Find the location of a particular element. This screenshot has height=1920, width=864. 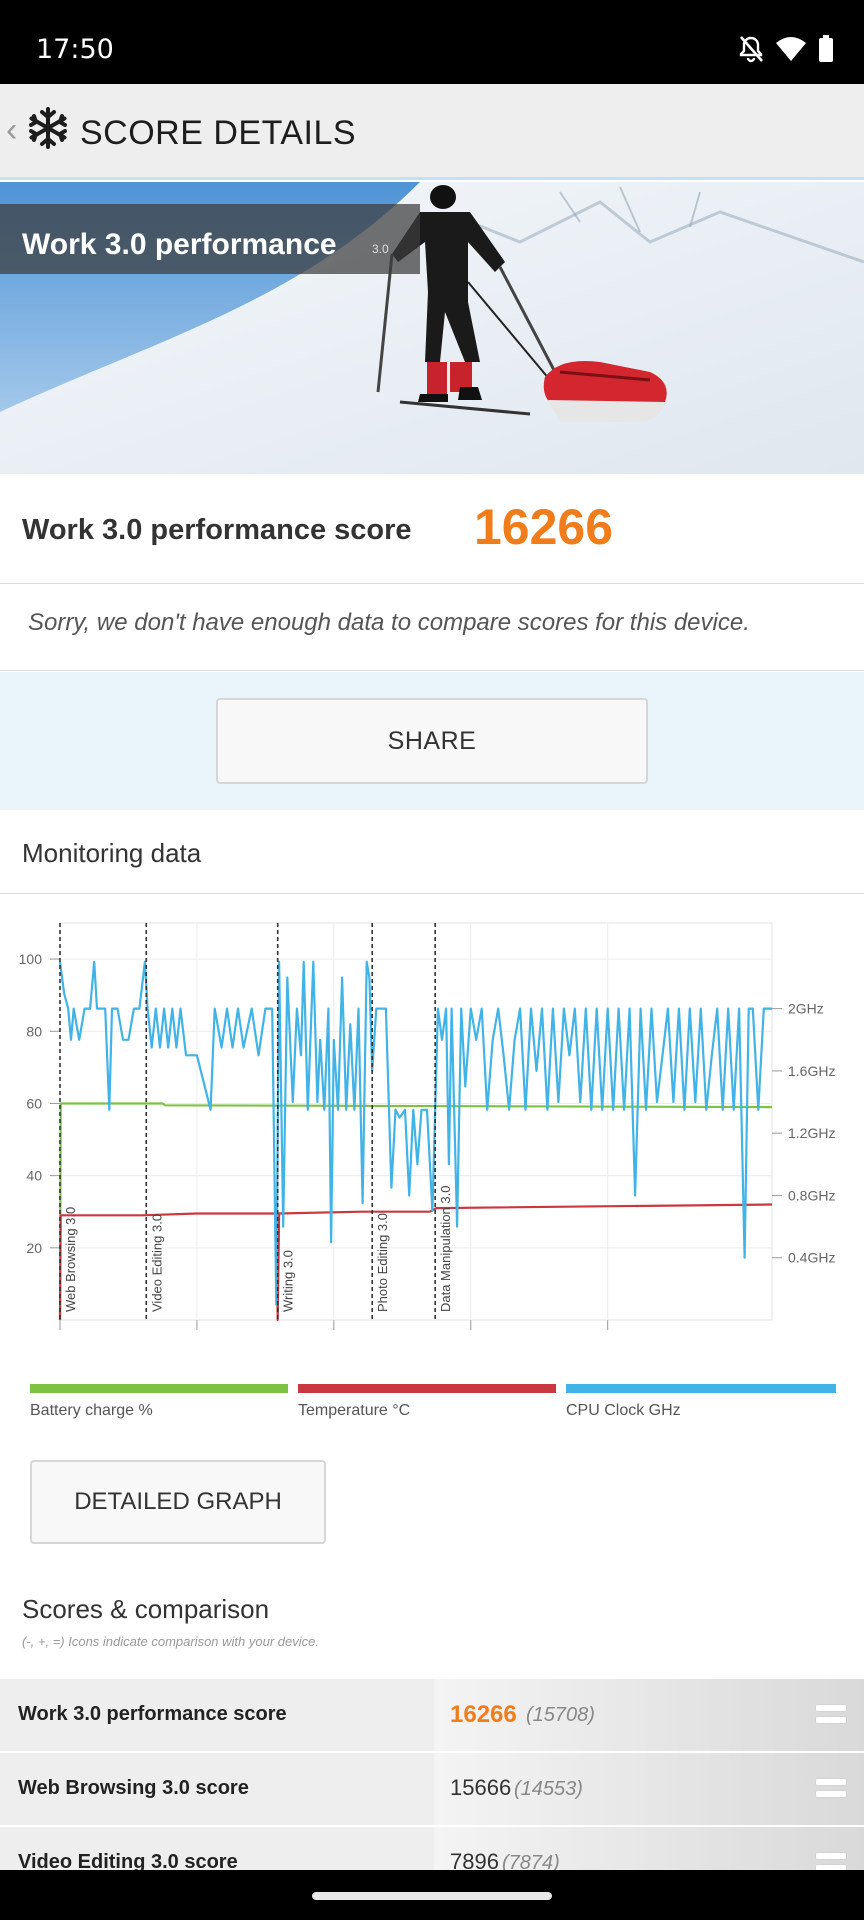

y-right-tick-label: 0.4GHz is located at coordinates (811, 1258).